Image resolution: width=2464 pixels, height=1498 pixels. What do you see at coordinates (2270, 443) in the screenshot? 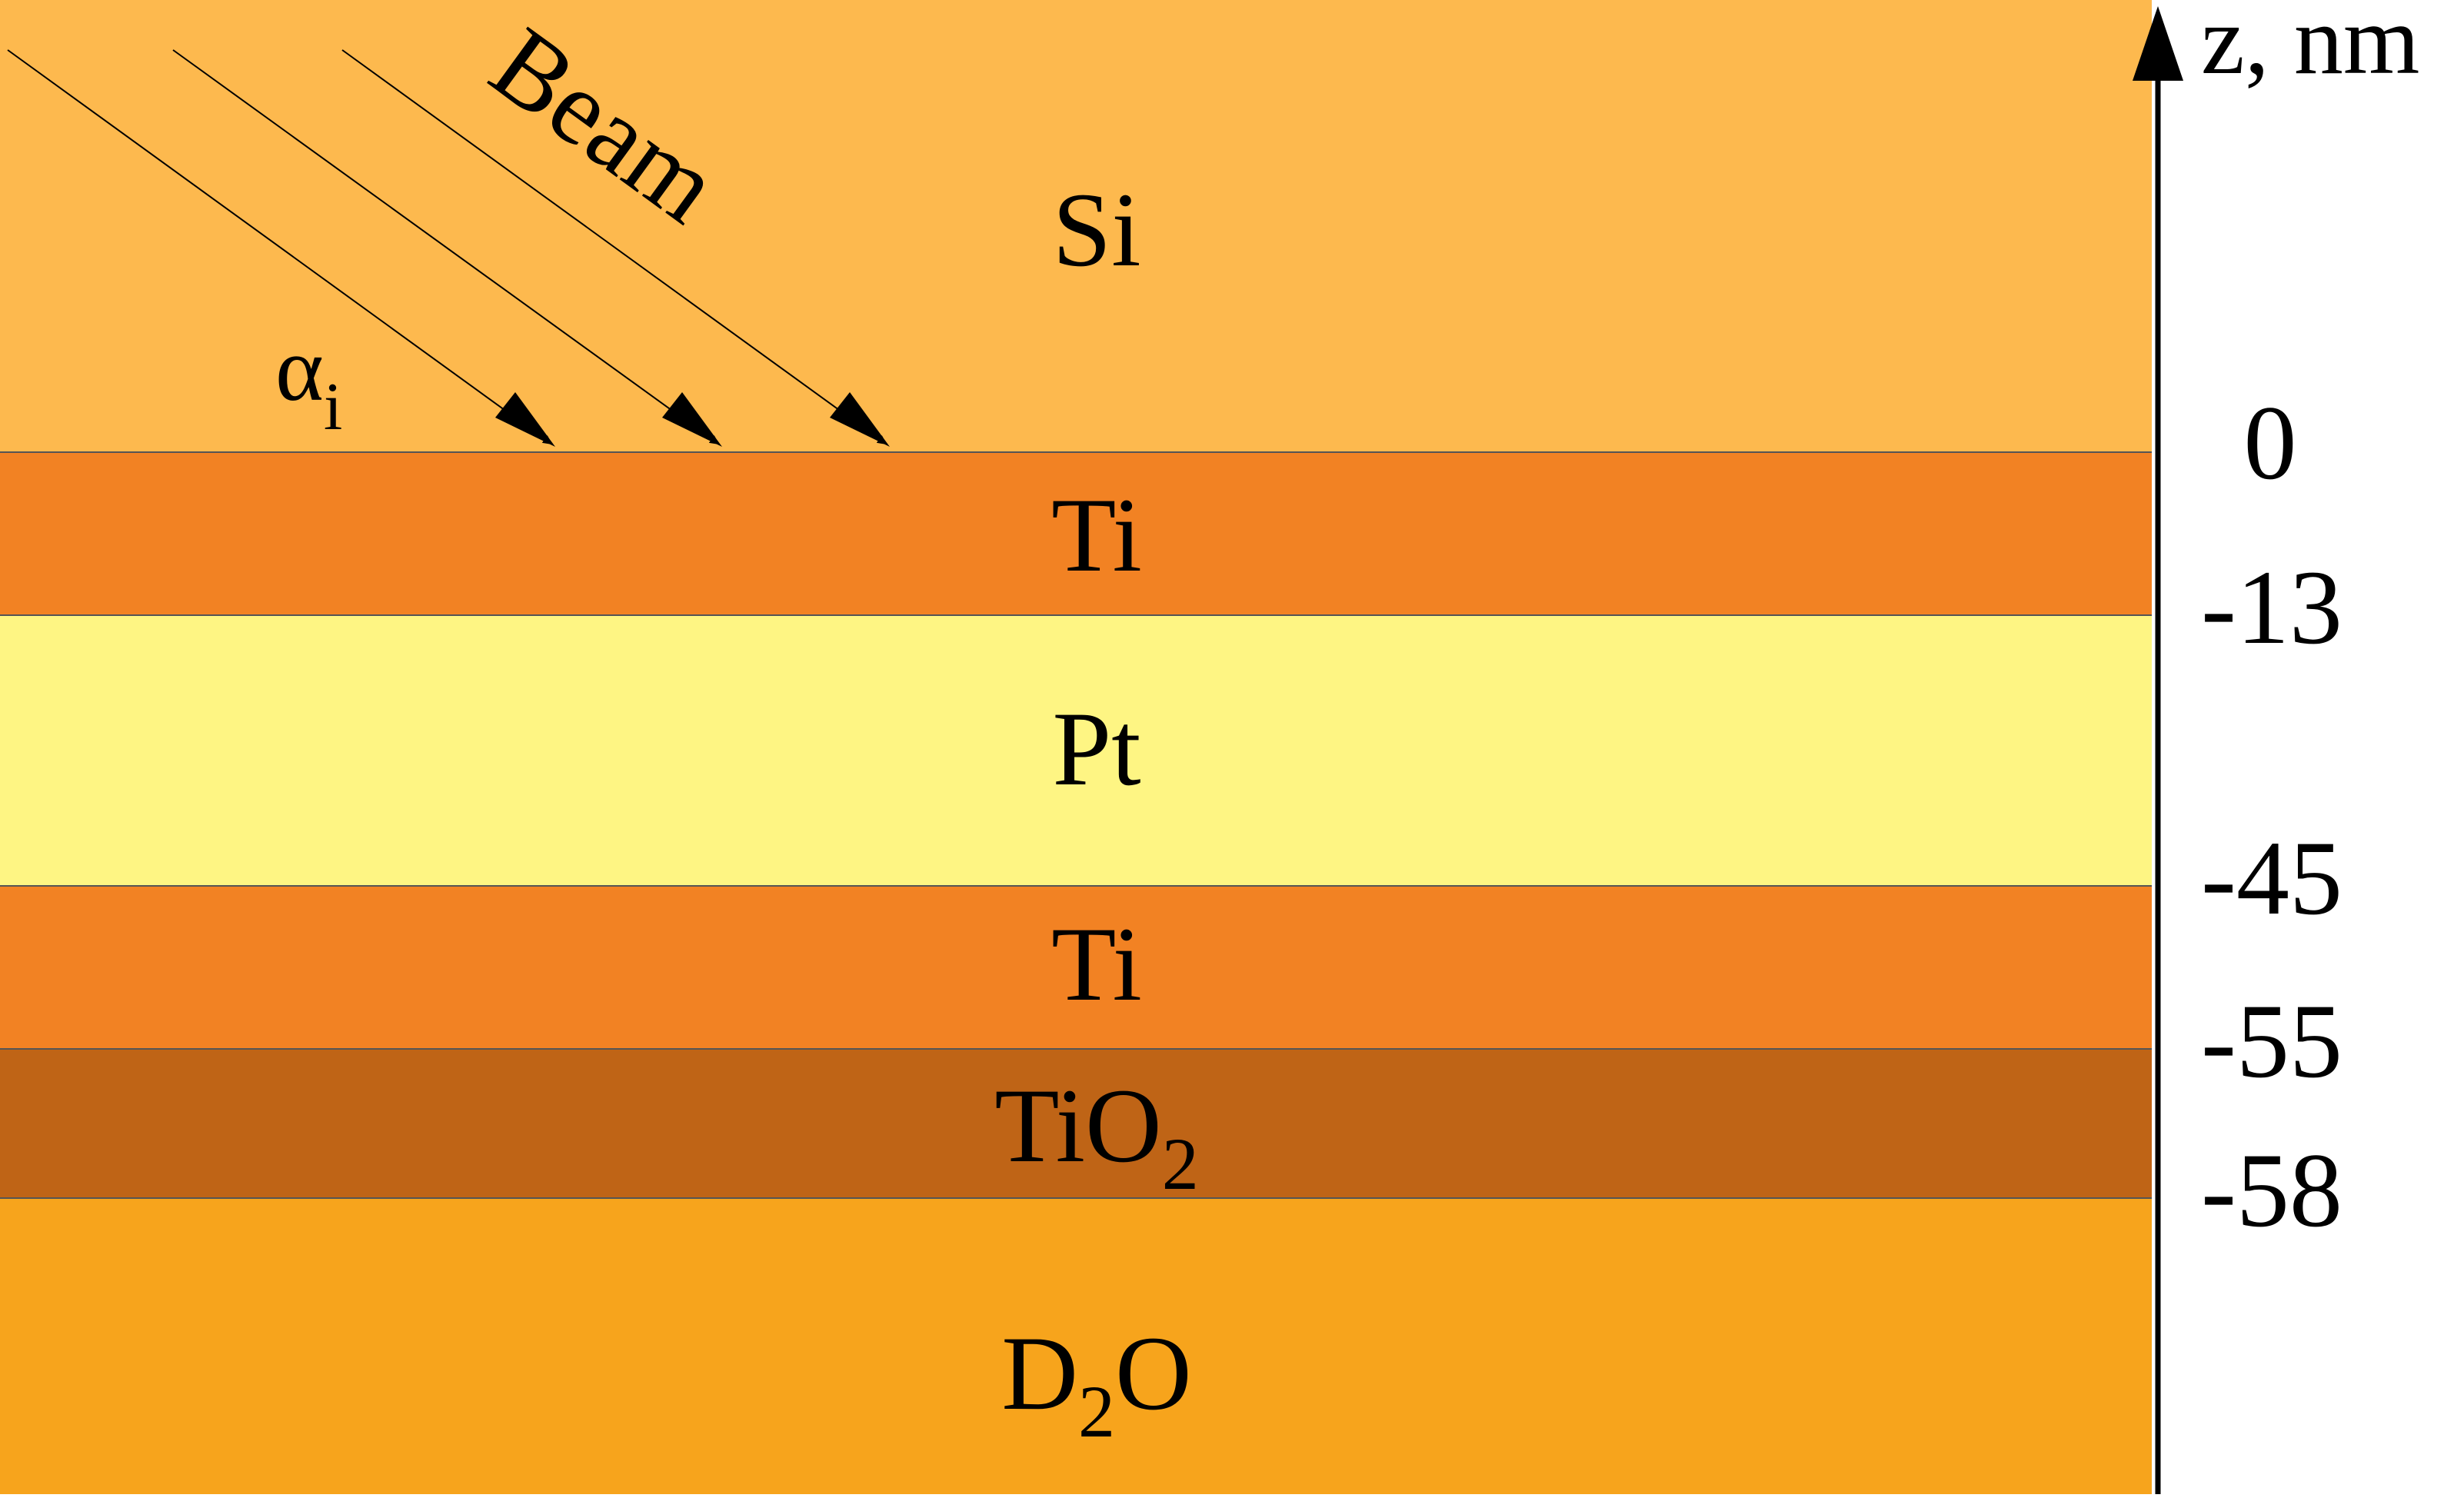
I see `tick-label: 0` at bounding box center [2270, 443].